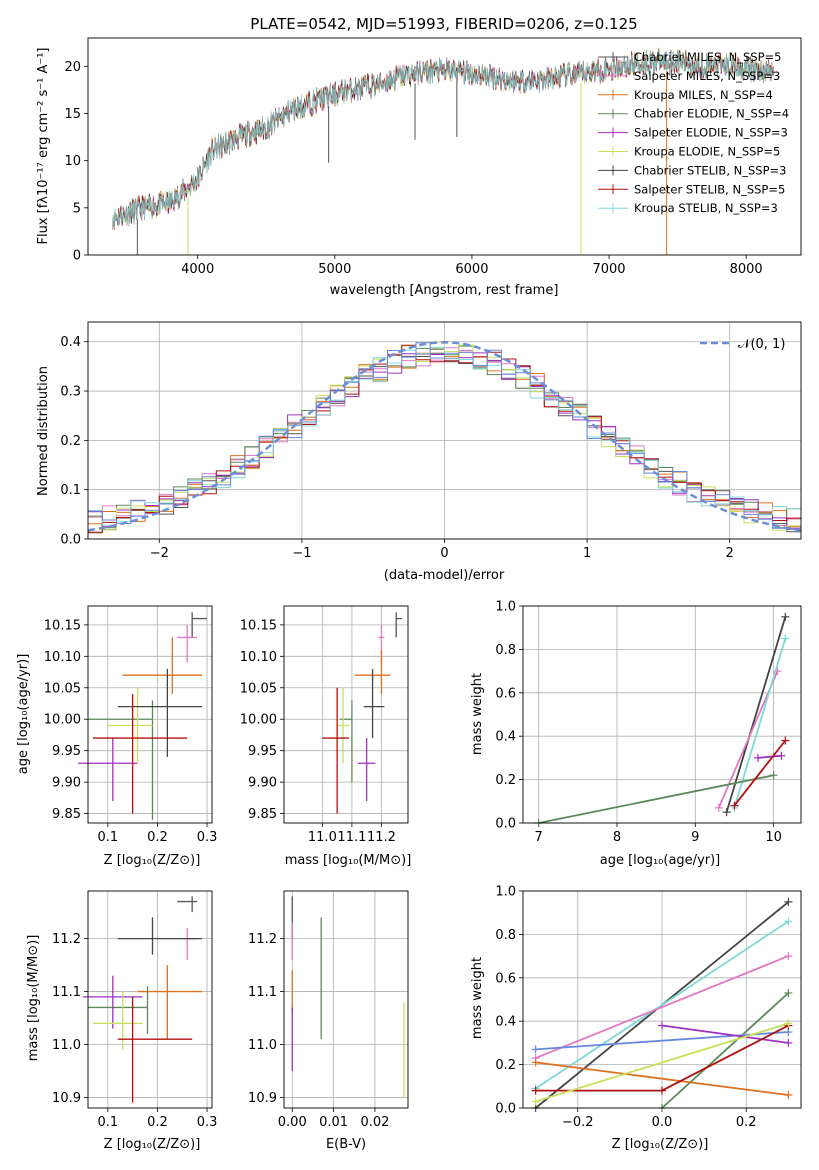 The height and width of the screenshot is (1170, 819). I want to click on mw-age-ylabel: mass weight, so click(477, 714).